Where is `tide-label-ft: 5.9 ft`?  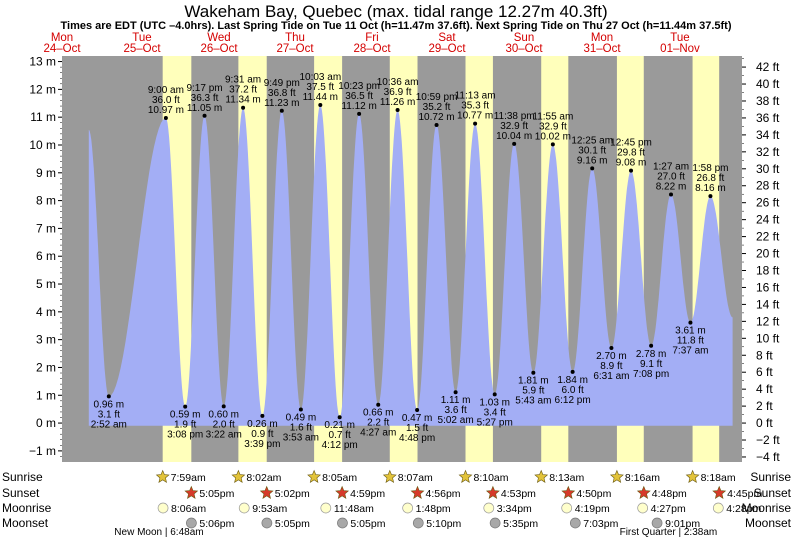 tide-label-ft: 5.9 ft is located at coordinates (533, 391).